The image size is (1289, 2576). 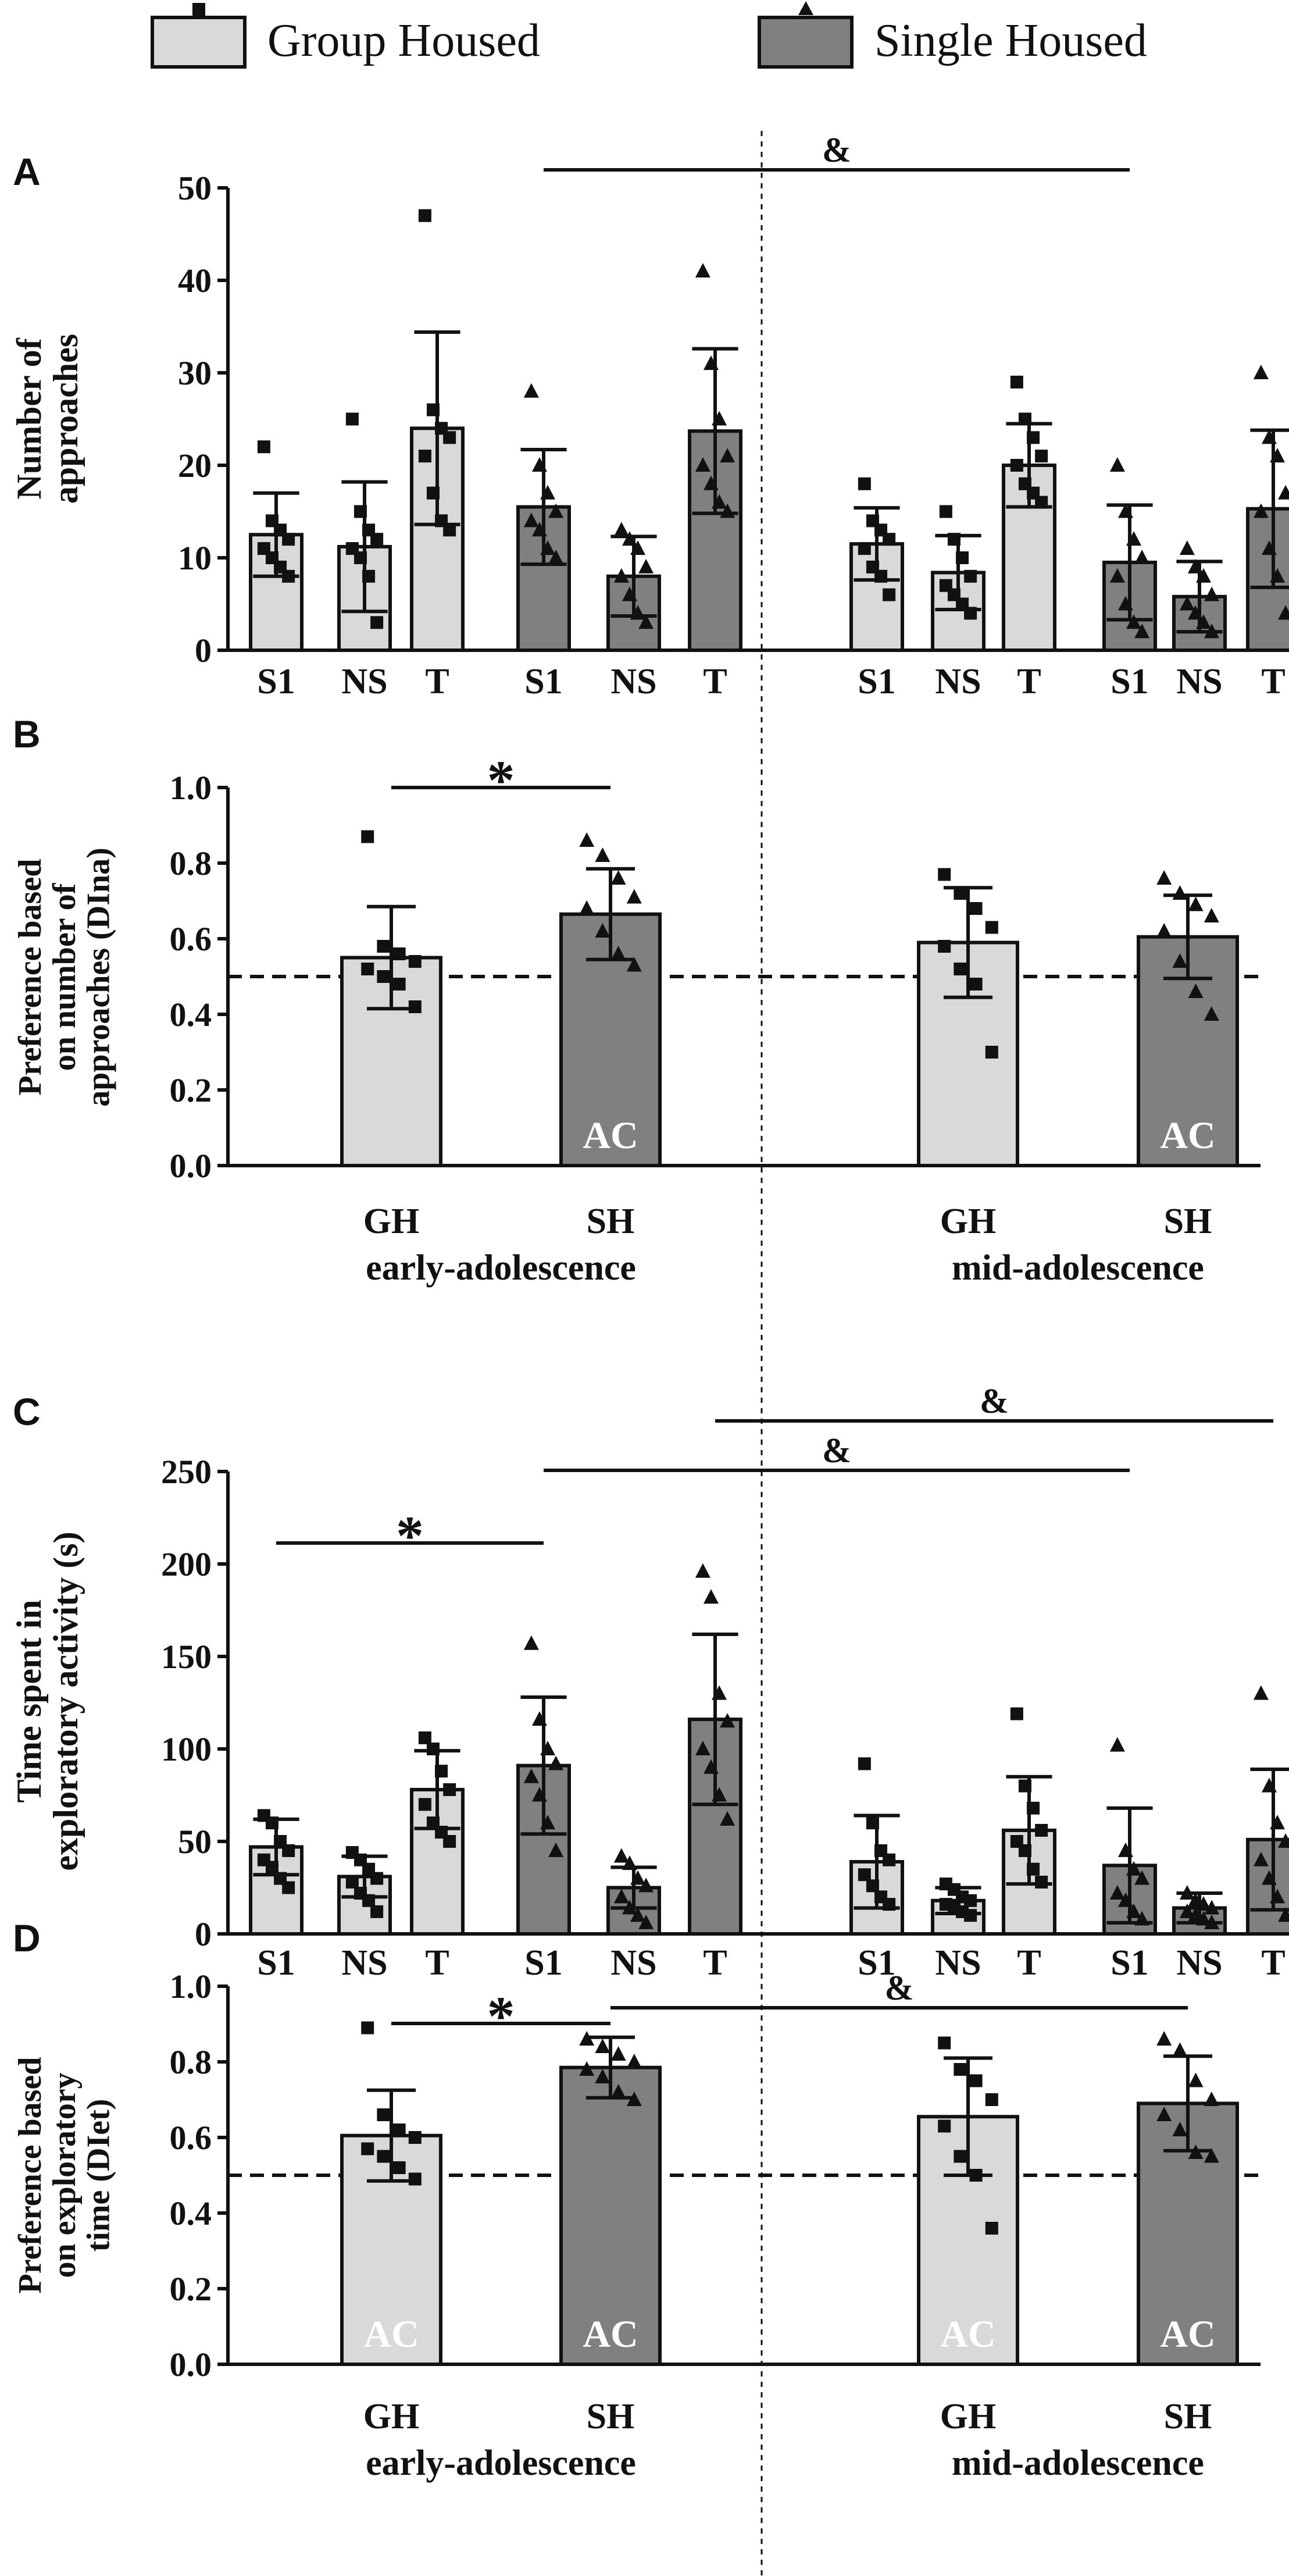 I want to click on y-axis-label: approaches, so click(x=66, y=419).